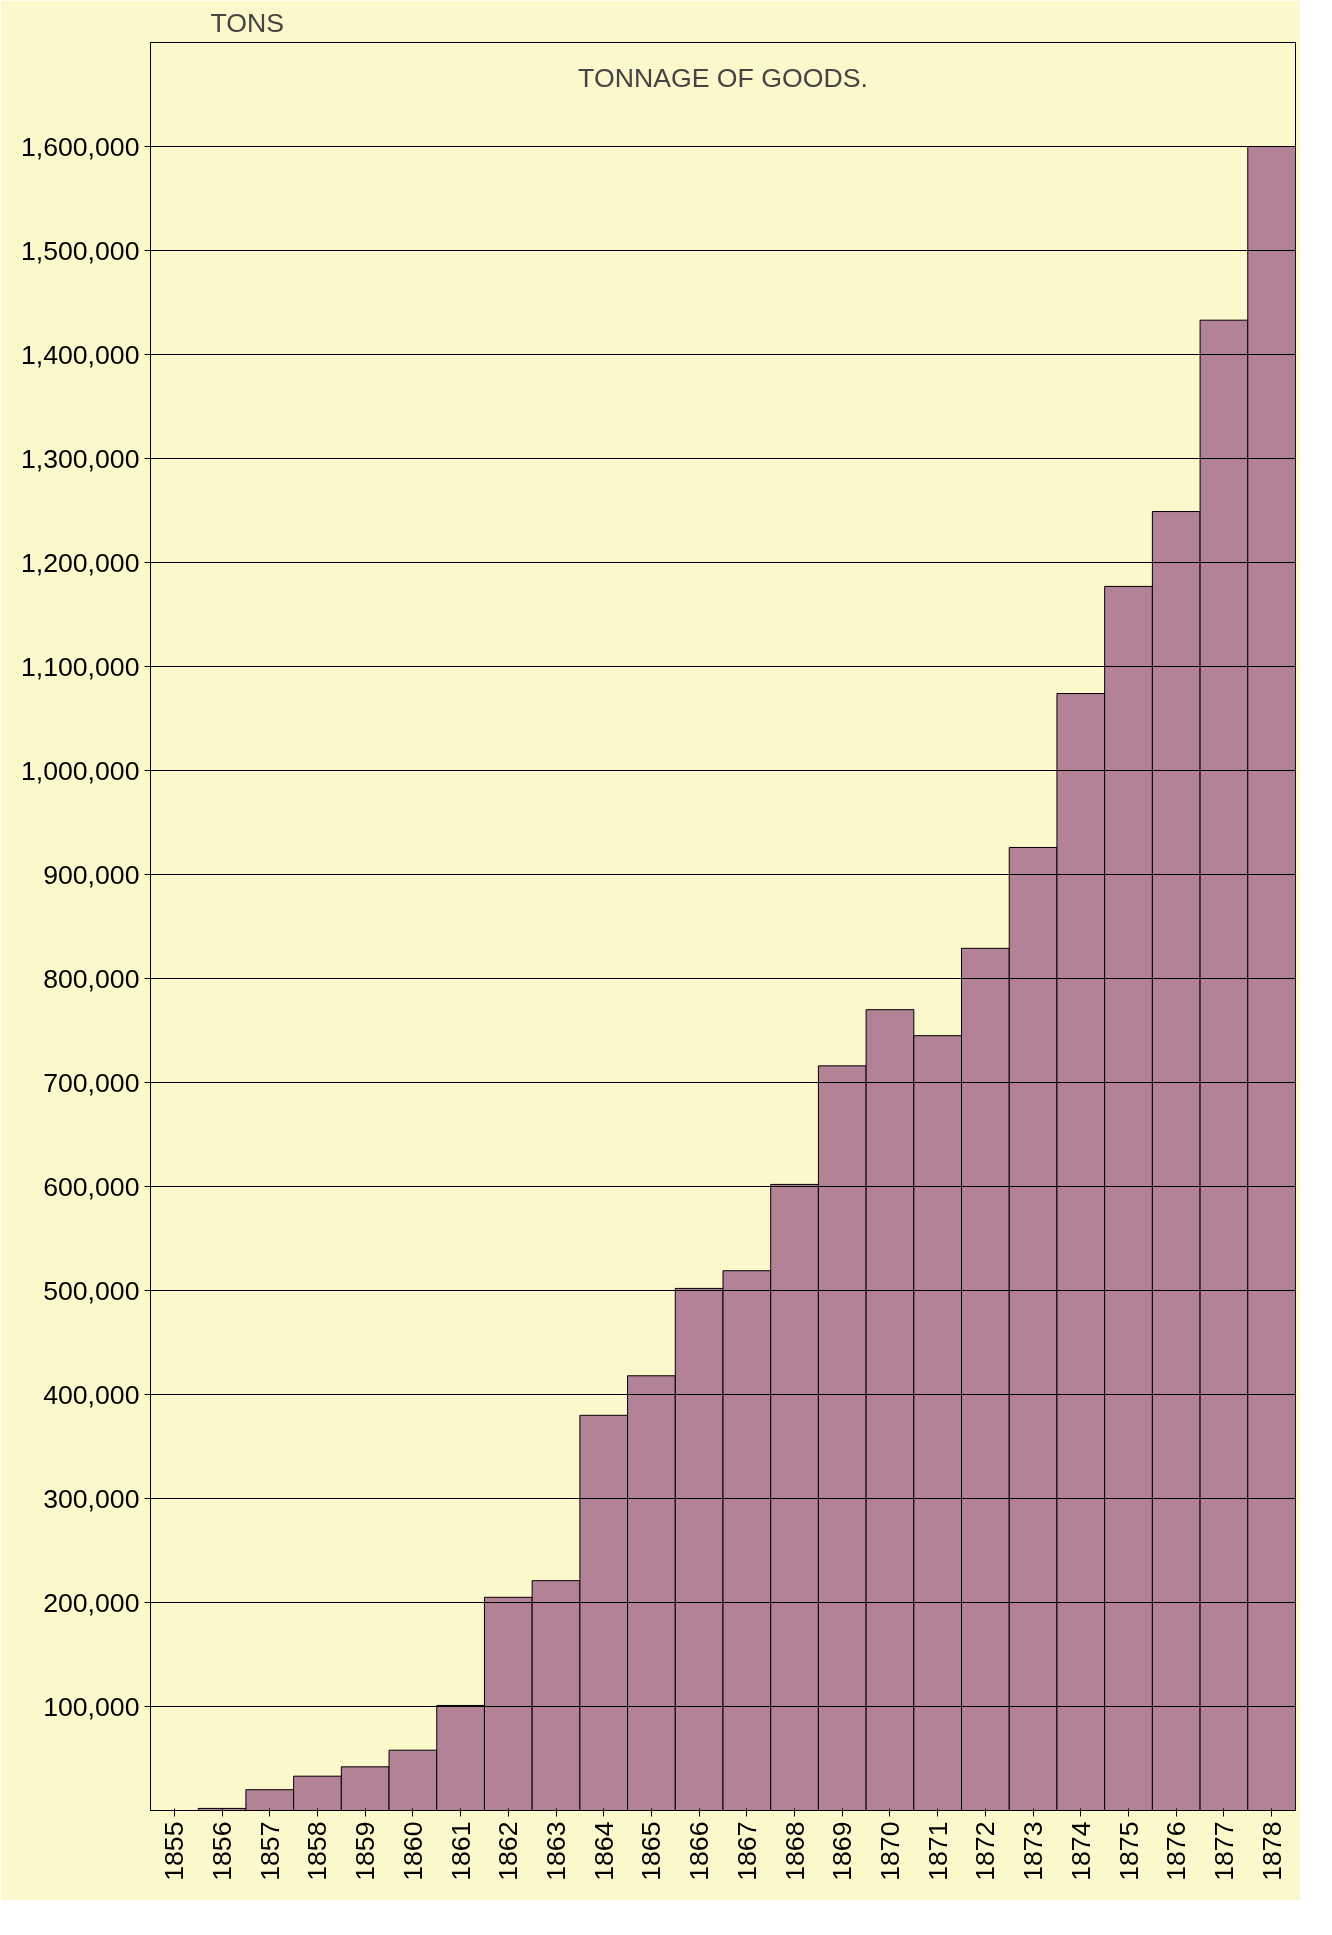 The height and width of the screenshot is (1935, 1332). What do you see at coordinates (1223, 1851) in the screenshot?
I see `x-tick-label: 1877` at bounding box center [1223, 1851].